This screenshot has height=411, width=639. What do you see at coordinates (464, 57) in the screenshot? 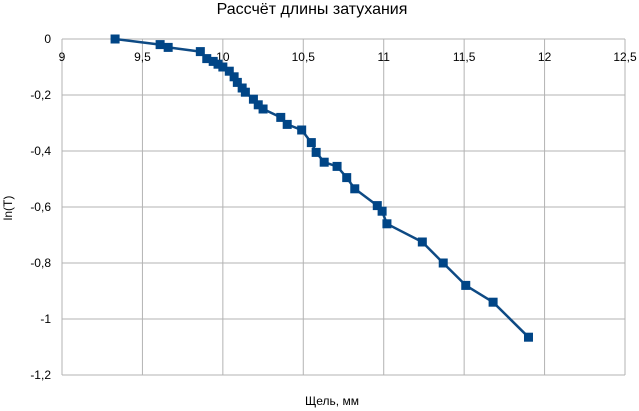
I see `x-tick-label: 11,5` at bounding box center [464, 57].